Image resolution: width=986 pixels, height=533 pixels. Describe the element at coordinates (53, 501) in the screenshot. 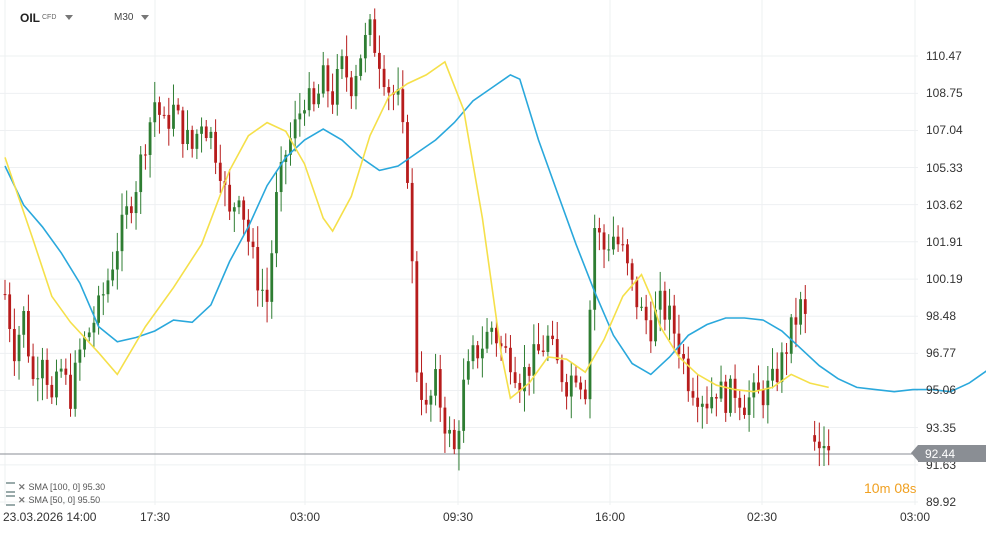

I see `sma-50-legend: ✕ SMA [50, 0] 95.50` at that location.